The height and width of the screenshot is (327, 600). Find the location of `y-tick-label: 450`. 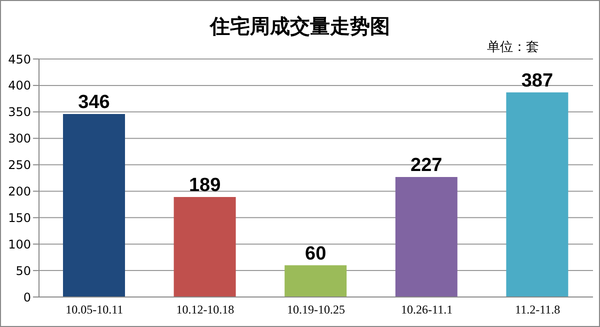

y-tick-label: 450 is located at coordinates (19, 59).